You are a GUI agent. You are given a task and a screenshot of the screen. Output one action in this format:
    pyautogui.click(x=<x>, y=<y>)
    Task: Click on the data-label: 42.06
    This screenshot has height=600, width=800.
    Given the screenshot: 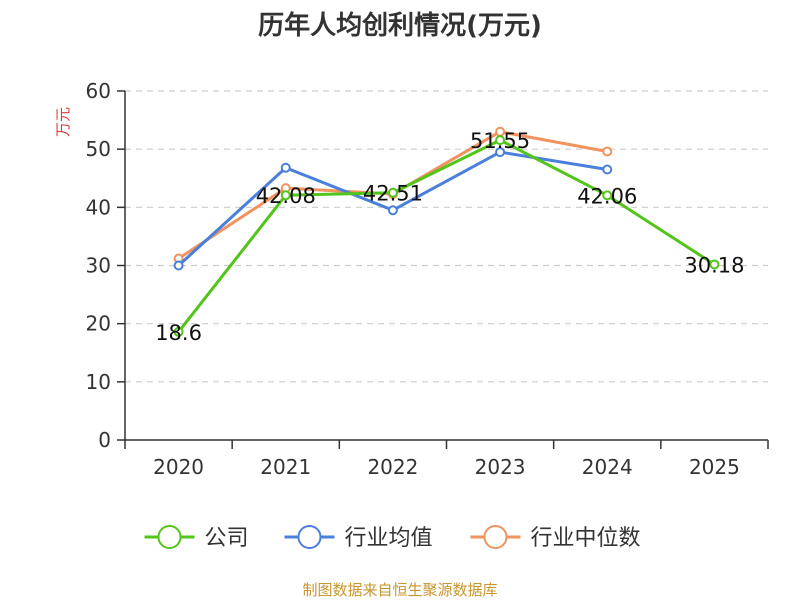 What is the action you would take?
    pyautogui.click(x=607, y=196)
    